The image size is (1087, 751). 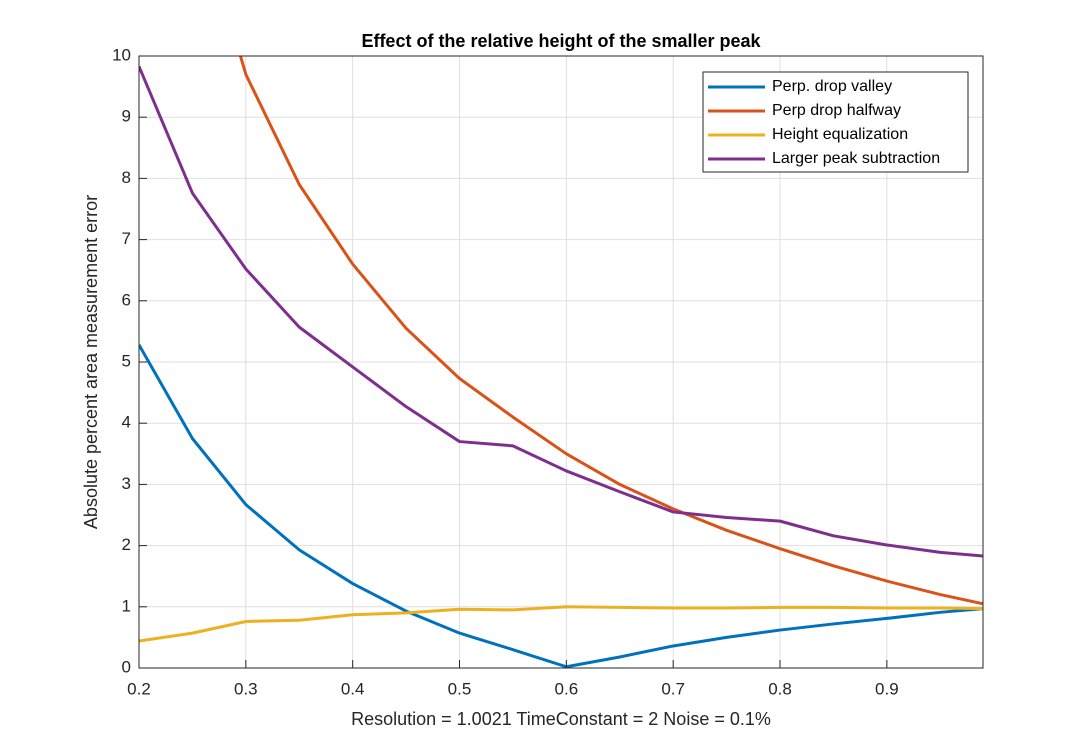 I want to click on legend-label: Perp drop halfway, so click(x=836, y=110).